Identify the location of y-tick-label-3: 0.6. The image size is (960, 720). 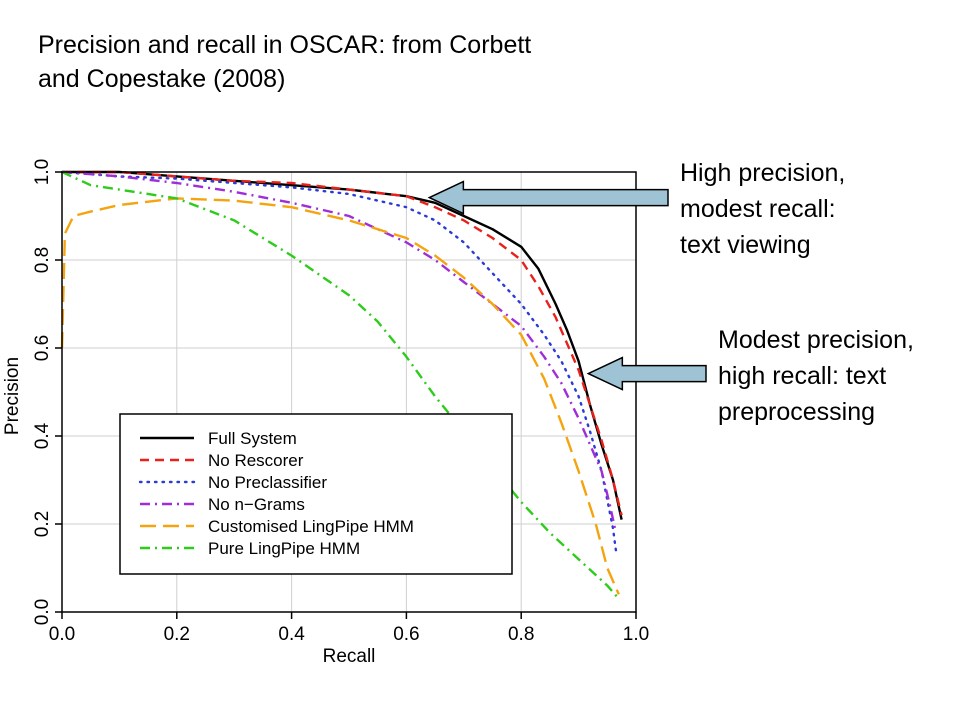
(42, 348).